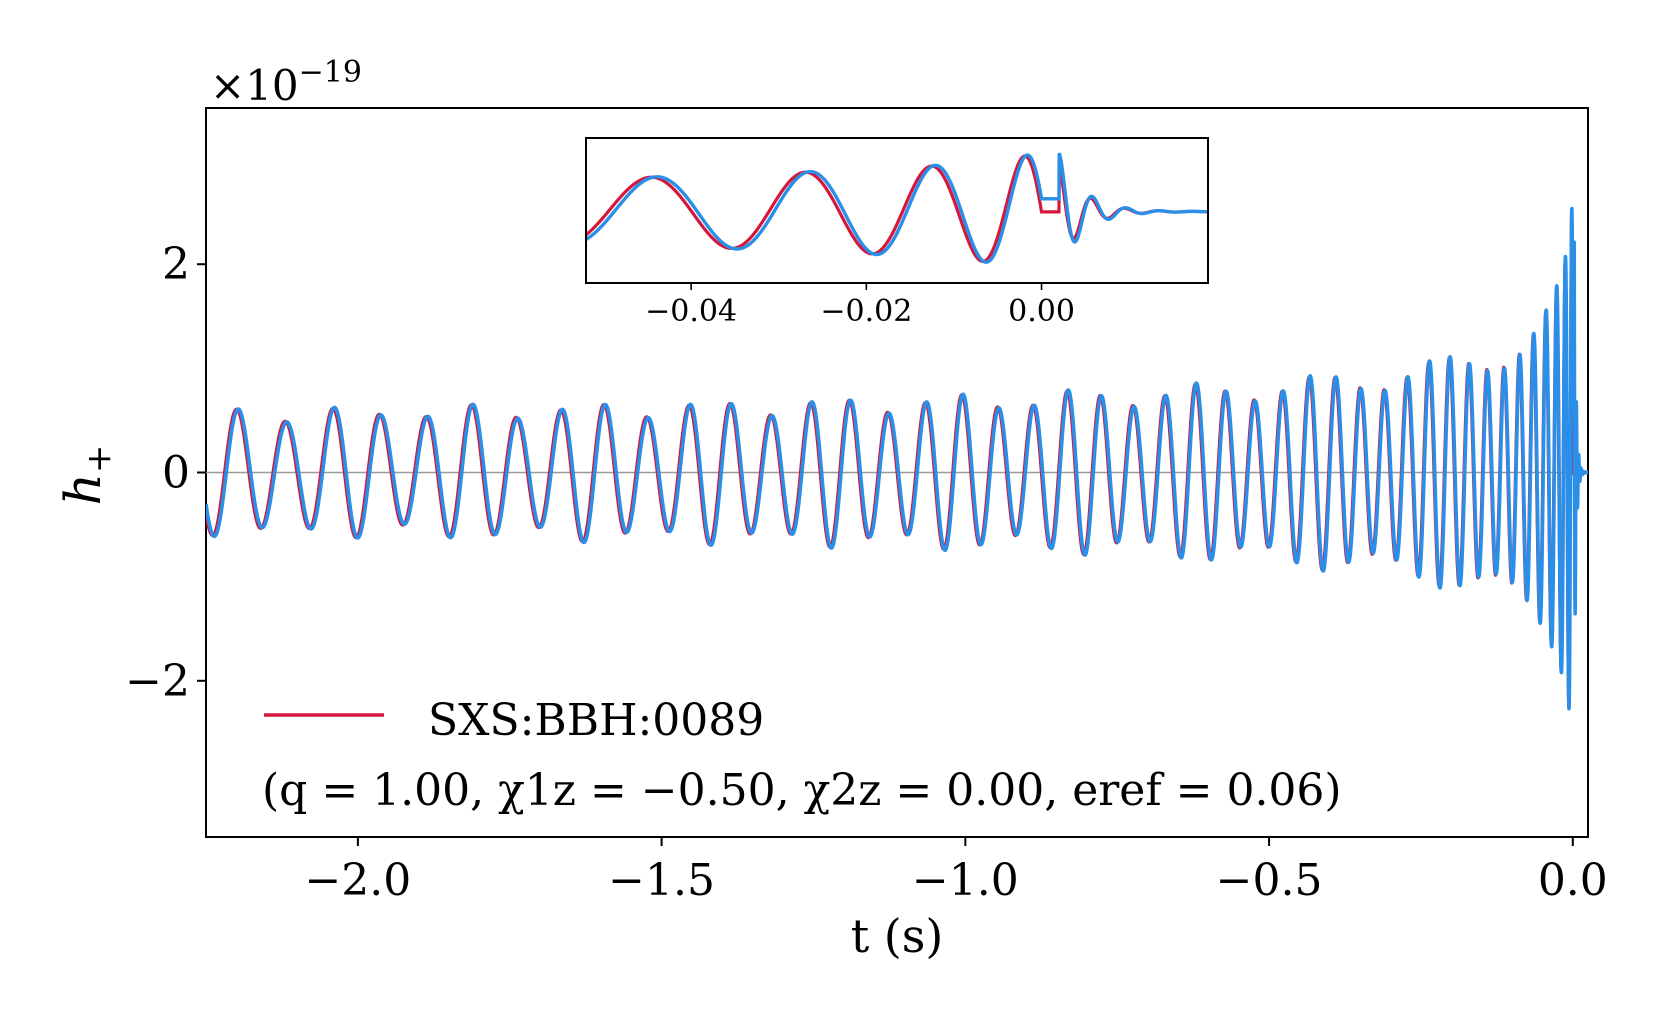  Describe the element at coordinates (965, 880) in the screenshot. I see `x-tick-label: −1.0` at that location.